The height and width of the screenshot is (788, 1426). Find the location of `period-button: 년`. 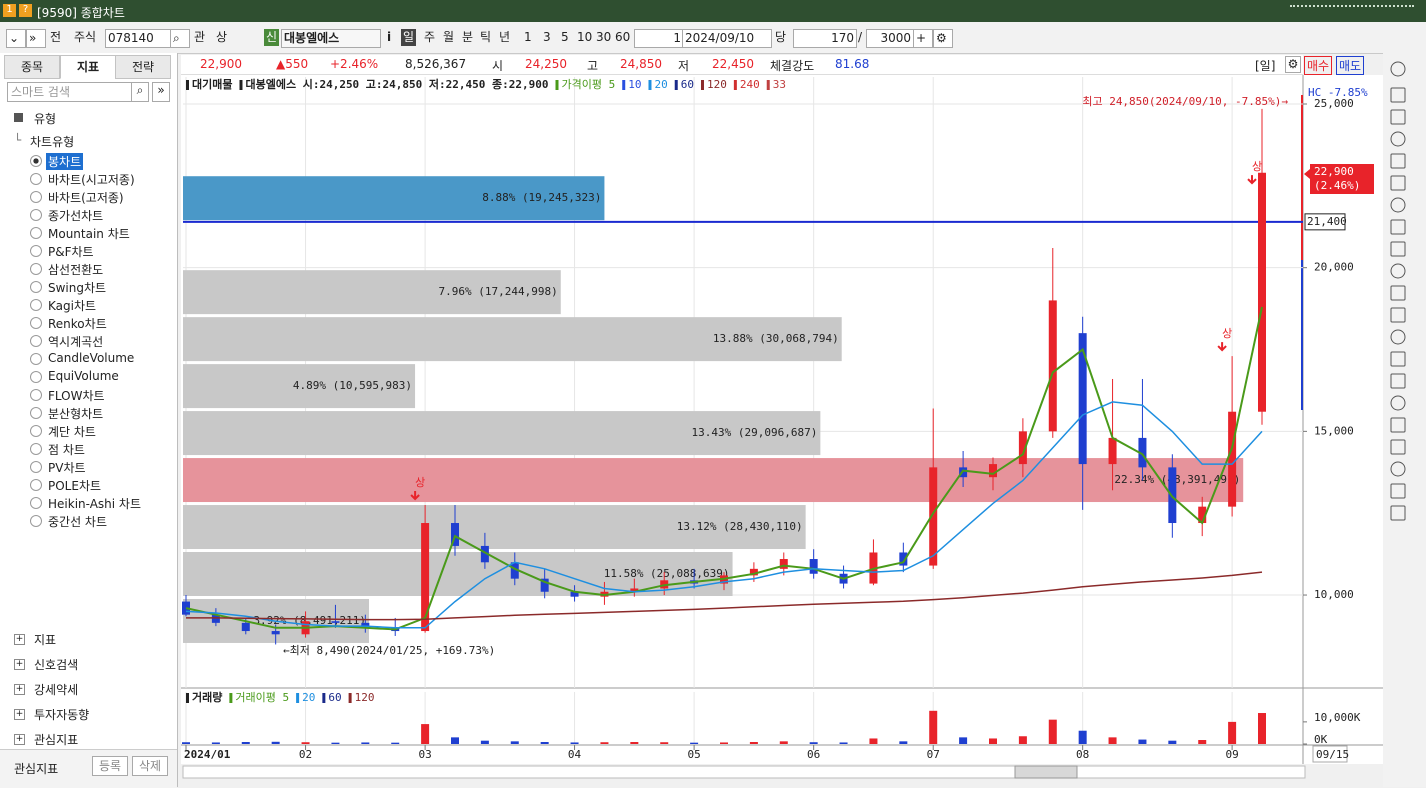

period-button: 년 is located at coordinates (505, 37).